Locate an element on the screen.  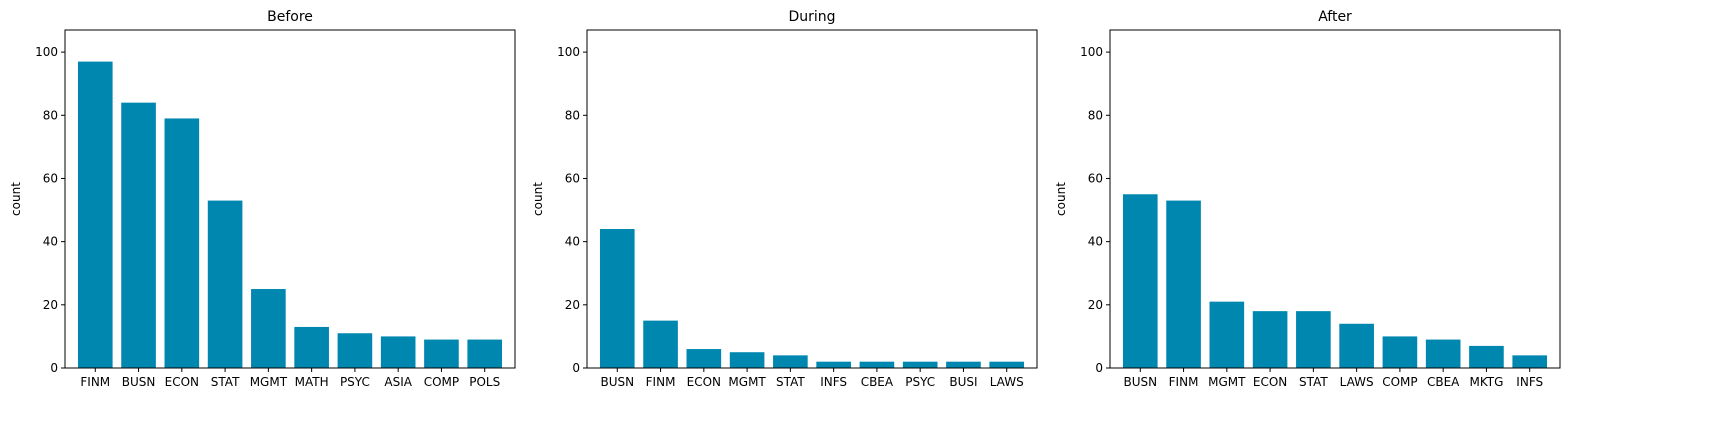
bar-pols is located at coordinates (485, 353).